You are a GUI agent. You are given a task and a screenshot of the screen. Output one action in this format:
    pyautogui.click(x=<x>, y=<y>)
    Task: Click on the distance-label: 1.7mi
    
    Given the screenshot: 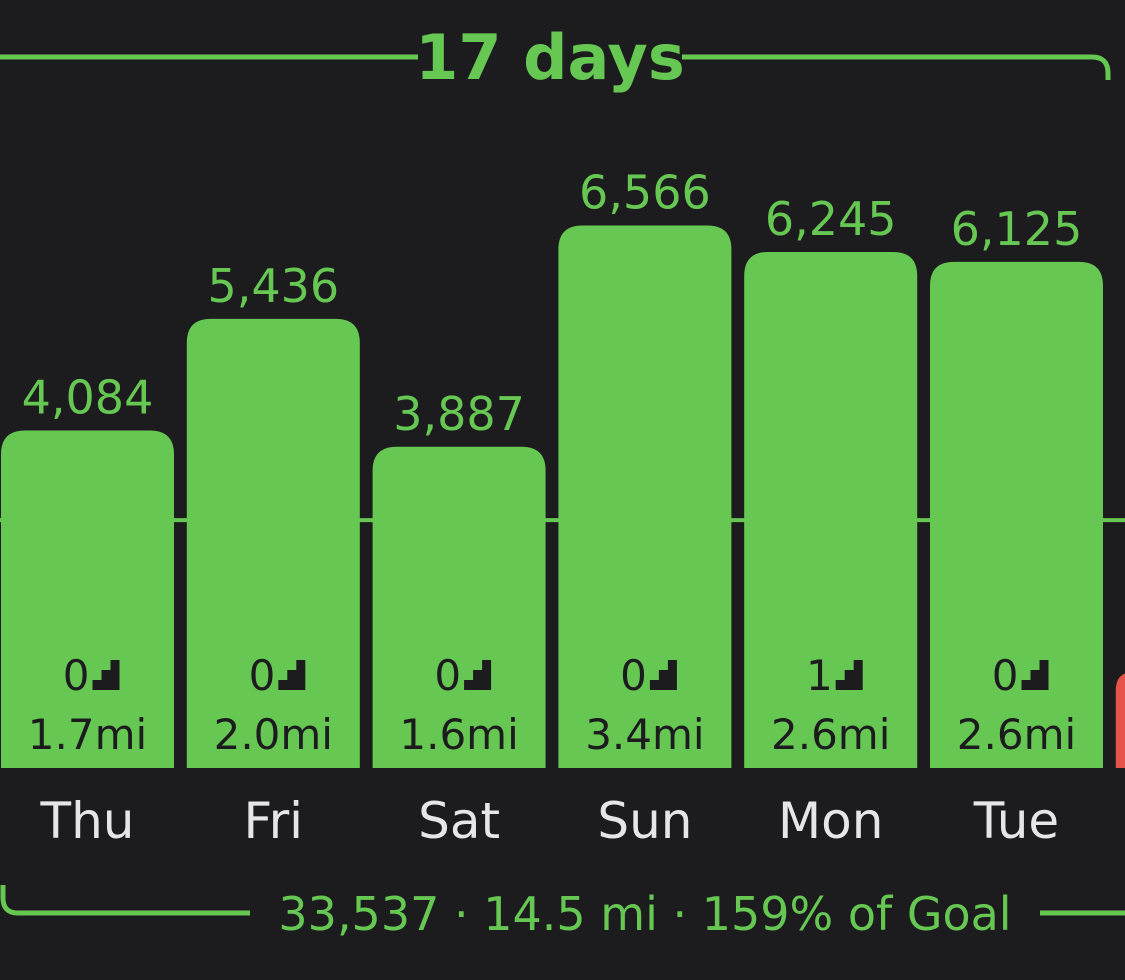 What is the action you would take?
    pyautogui.click(x=87, y=734)
    